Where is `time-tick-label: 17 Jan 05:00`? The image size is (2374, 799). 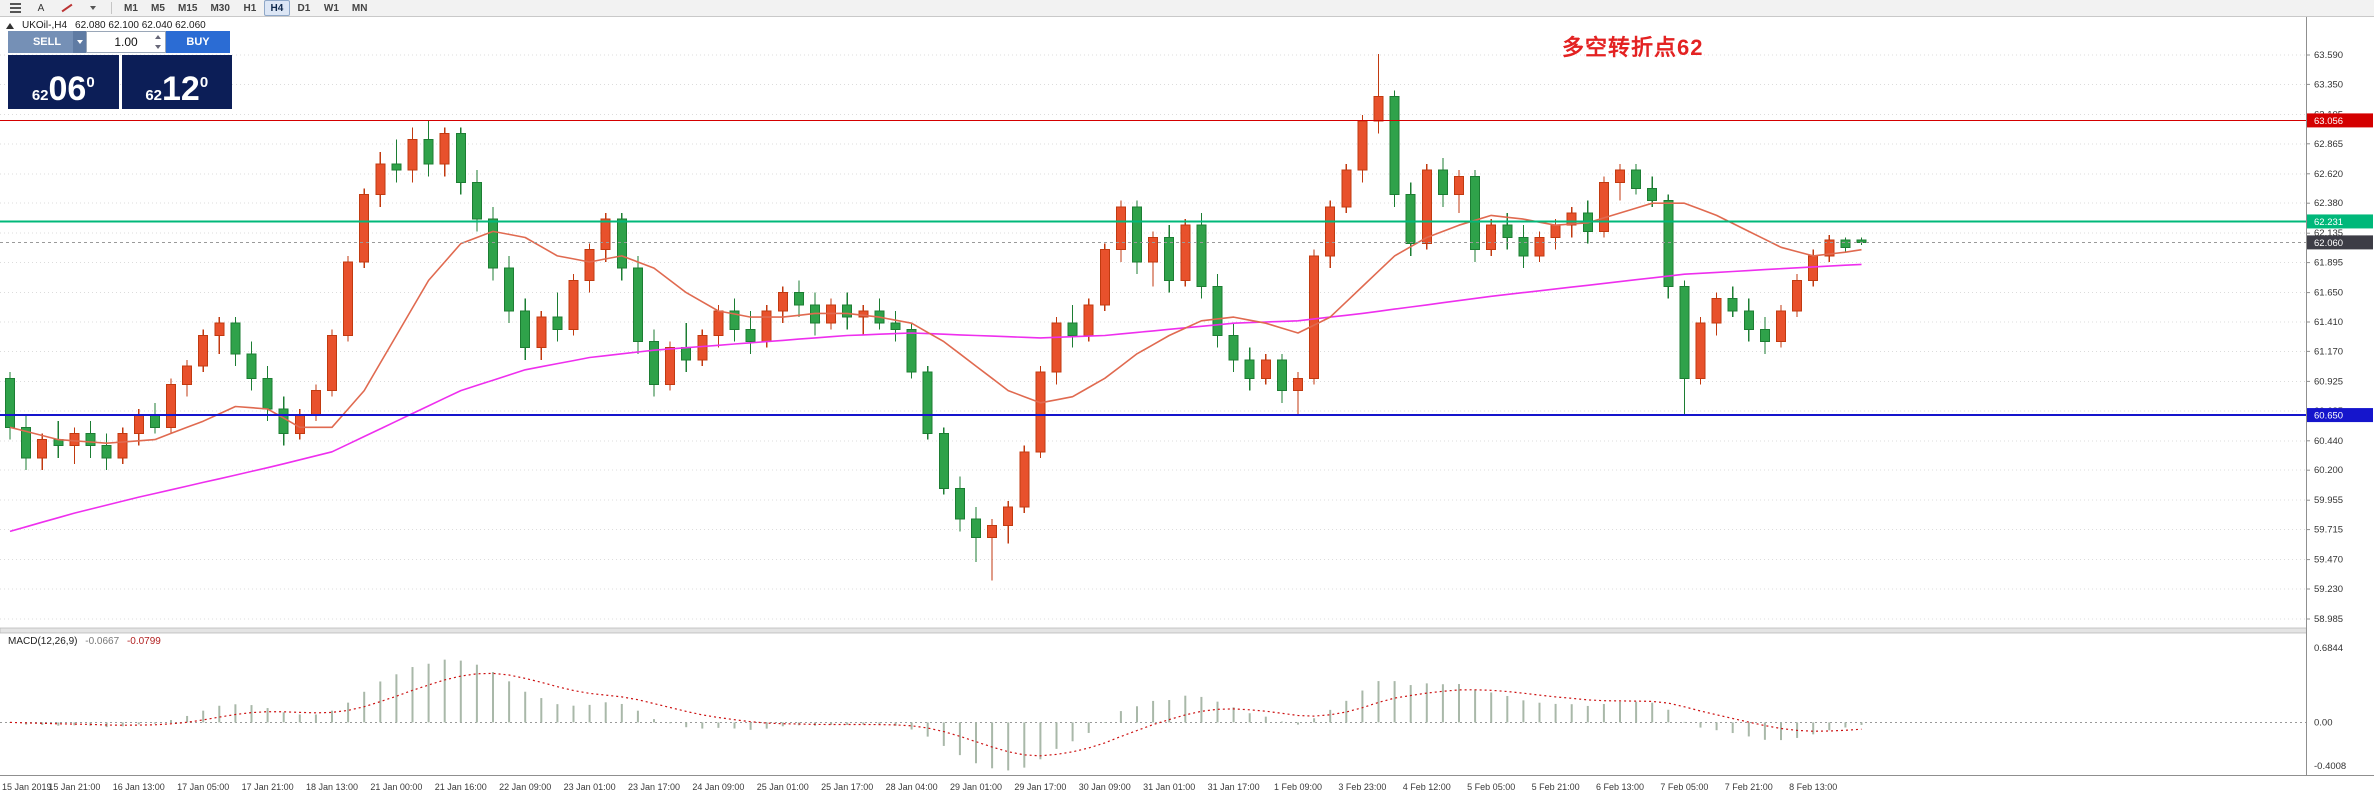 time-tick-label: 17 Jan 05:00 is located at coordinates (203, 787).